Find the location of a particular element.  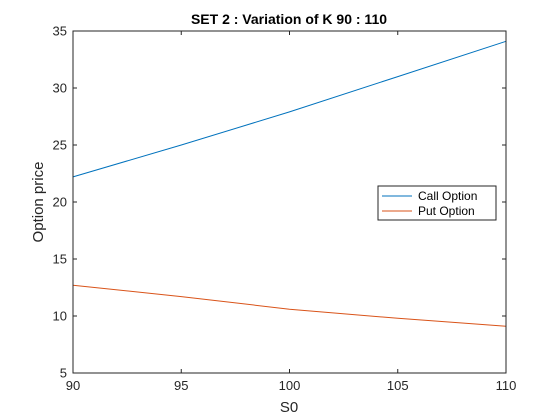

chart-title: SET 2 : Variation of K 90 : 110 is located at coordinates (289, 19).